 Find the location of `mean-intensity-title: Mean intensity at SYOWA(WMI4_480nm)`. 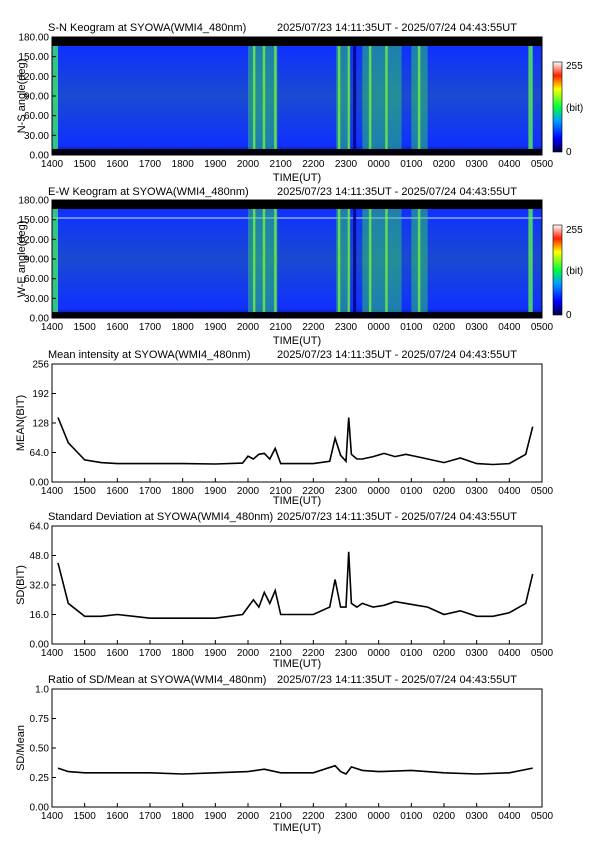

mean-intensity-title: Mean intensity at SYOWA(WMI4_480nm) is located at coordinates (149, 355).